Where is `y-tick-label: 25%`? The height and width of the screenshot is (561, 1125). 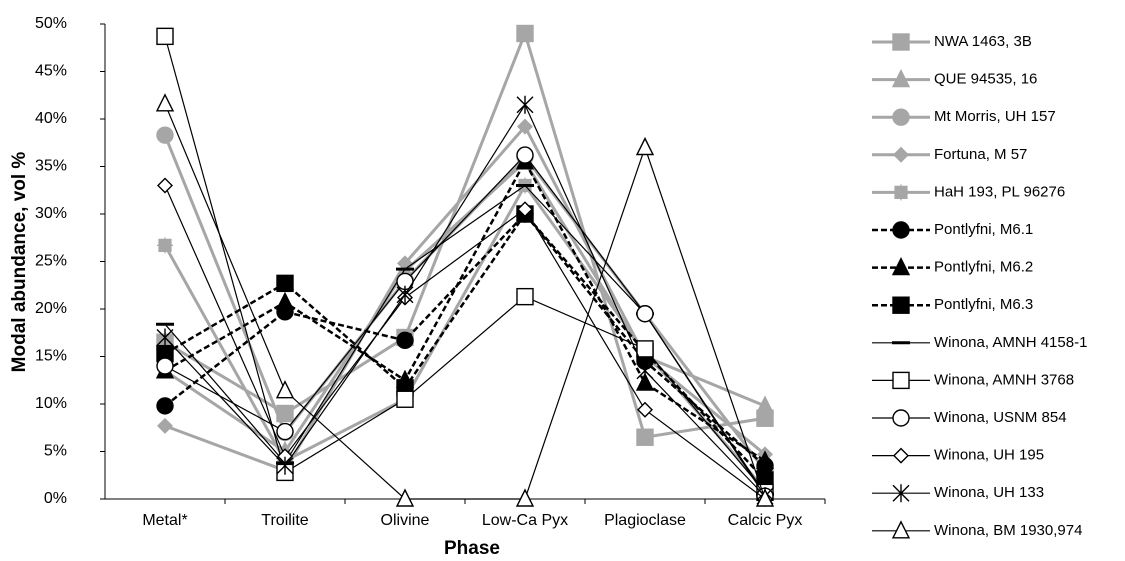
y-tick-label: 25% is located at coordinates (51, 261).